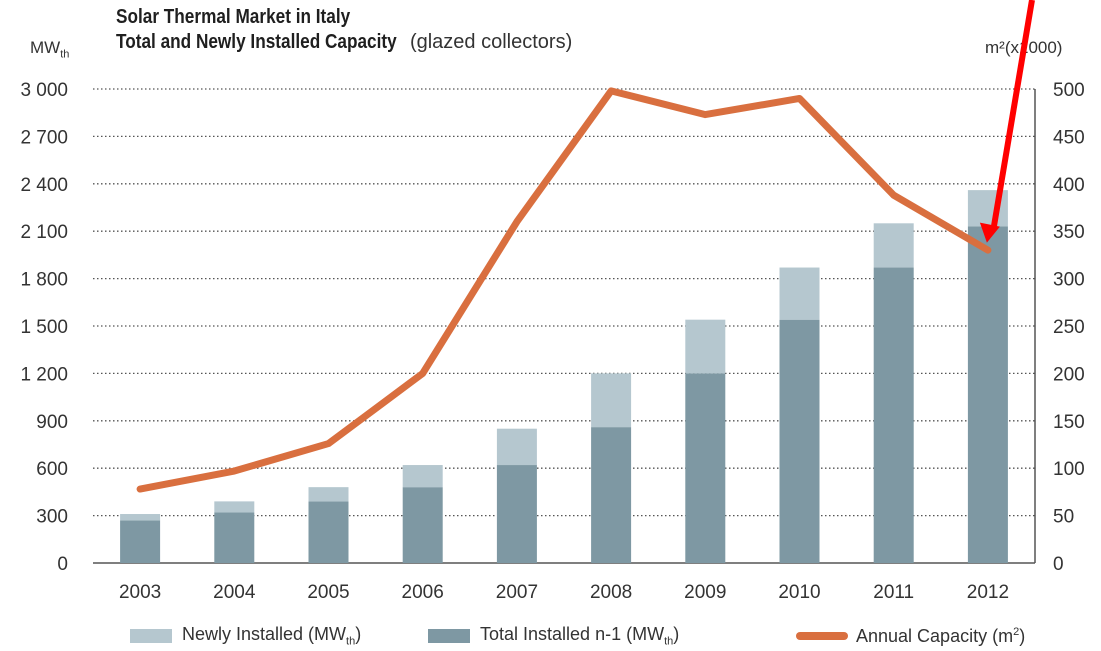 The height and width of the screenshot is (651, 1101). I want to click on legend-label-newly-installed: Newly Installed (MWth), so click(271, 636).